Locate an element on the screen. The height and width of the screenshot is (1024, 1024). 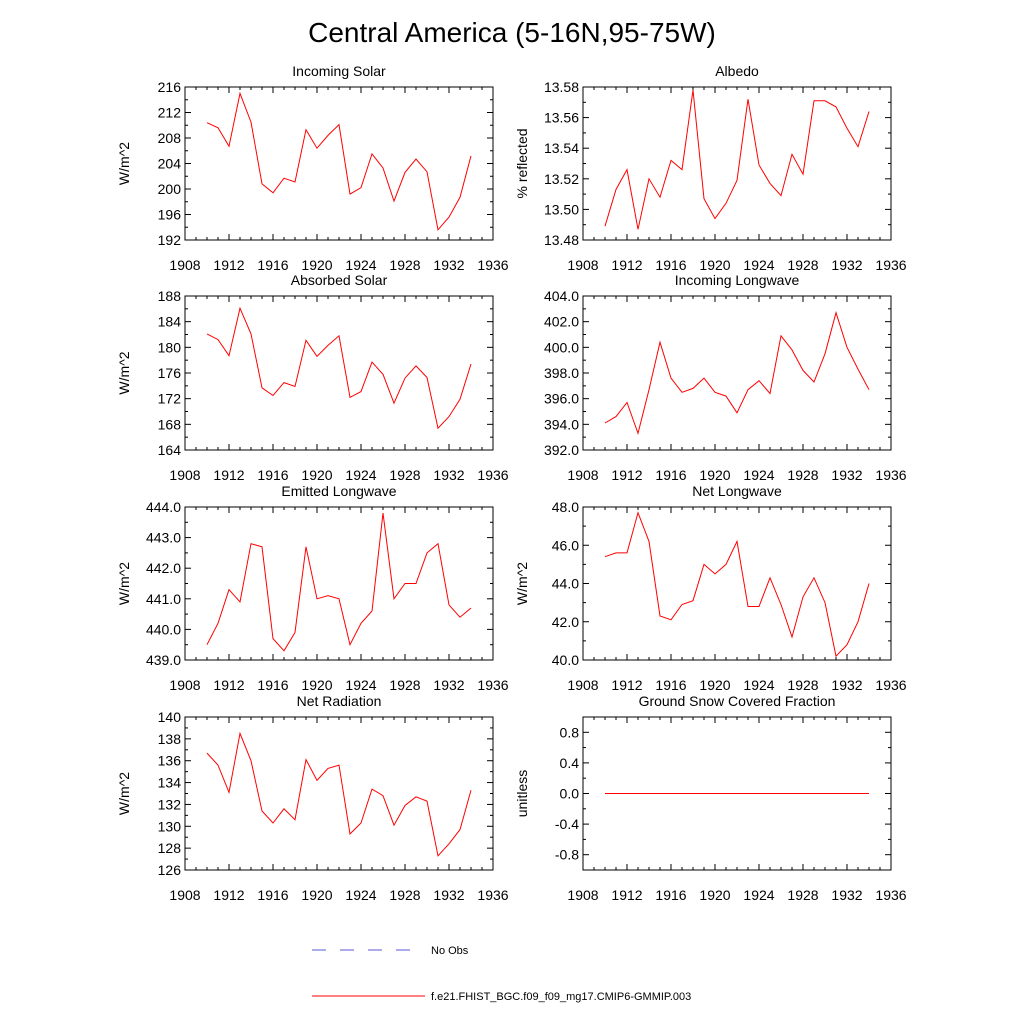
y-tick-label: 136 is located at coordinates (170, 761).